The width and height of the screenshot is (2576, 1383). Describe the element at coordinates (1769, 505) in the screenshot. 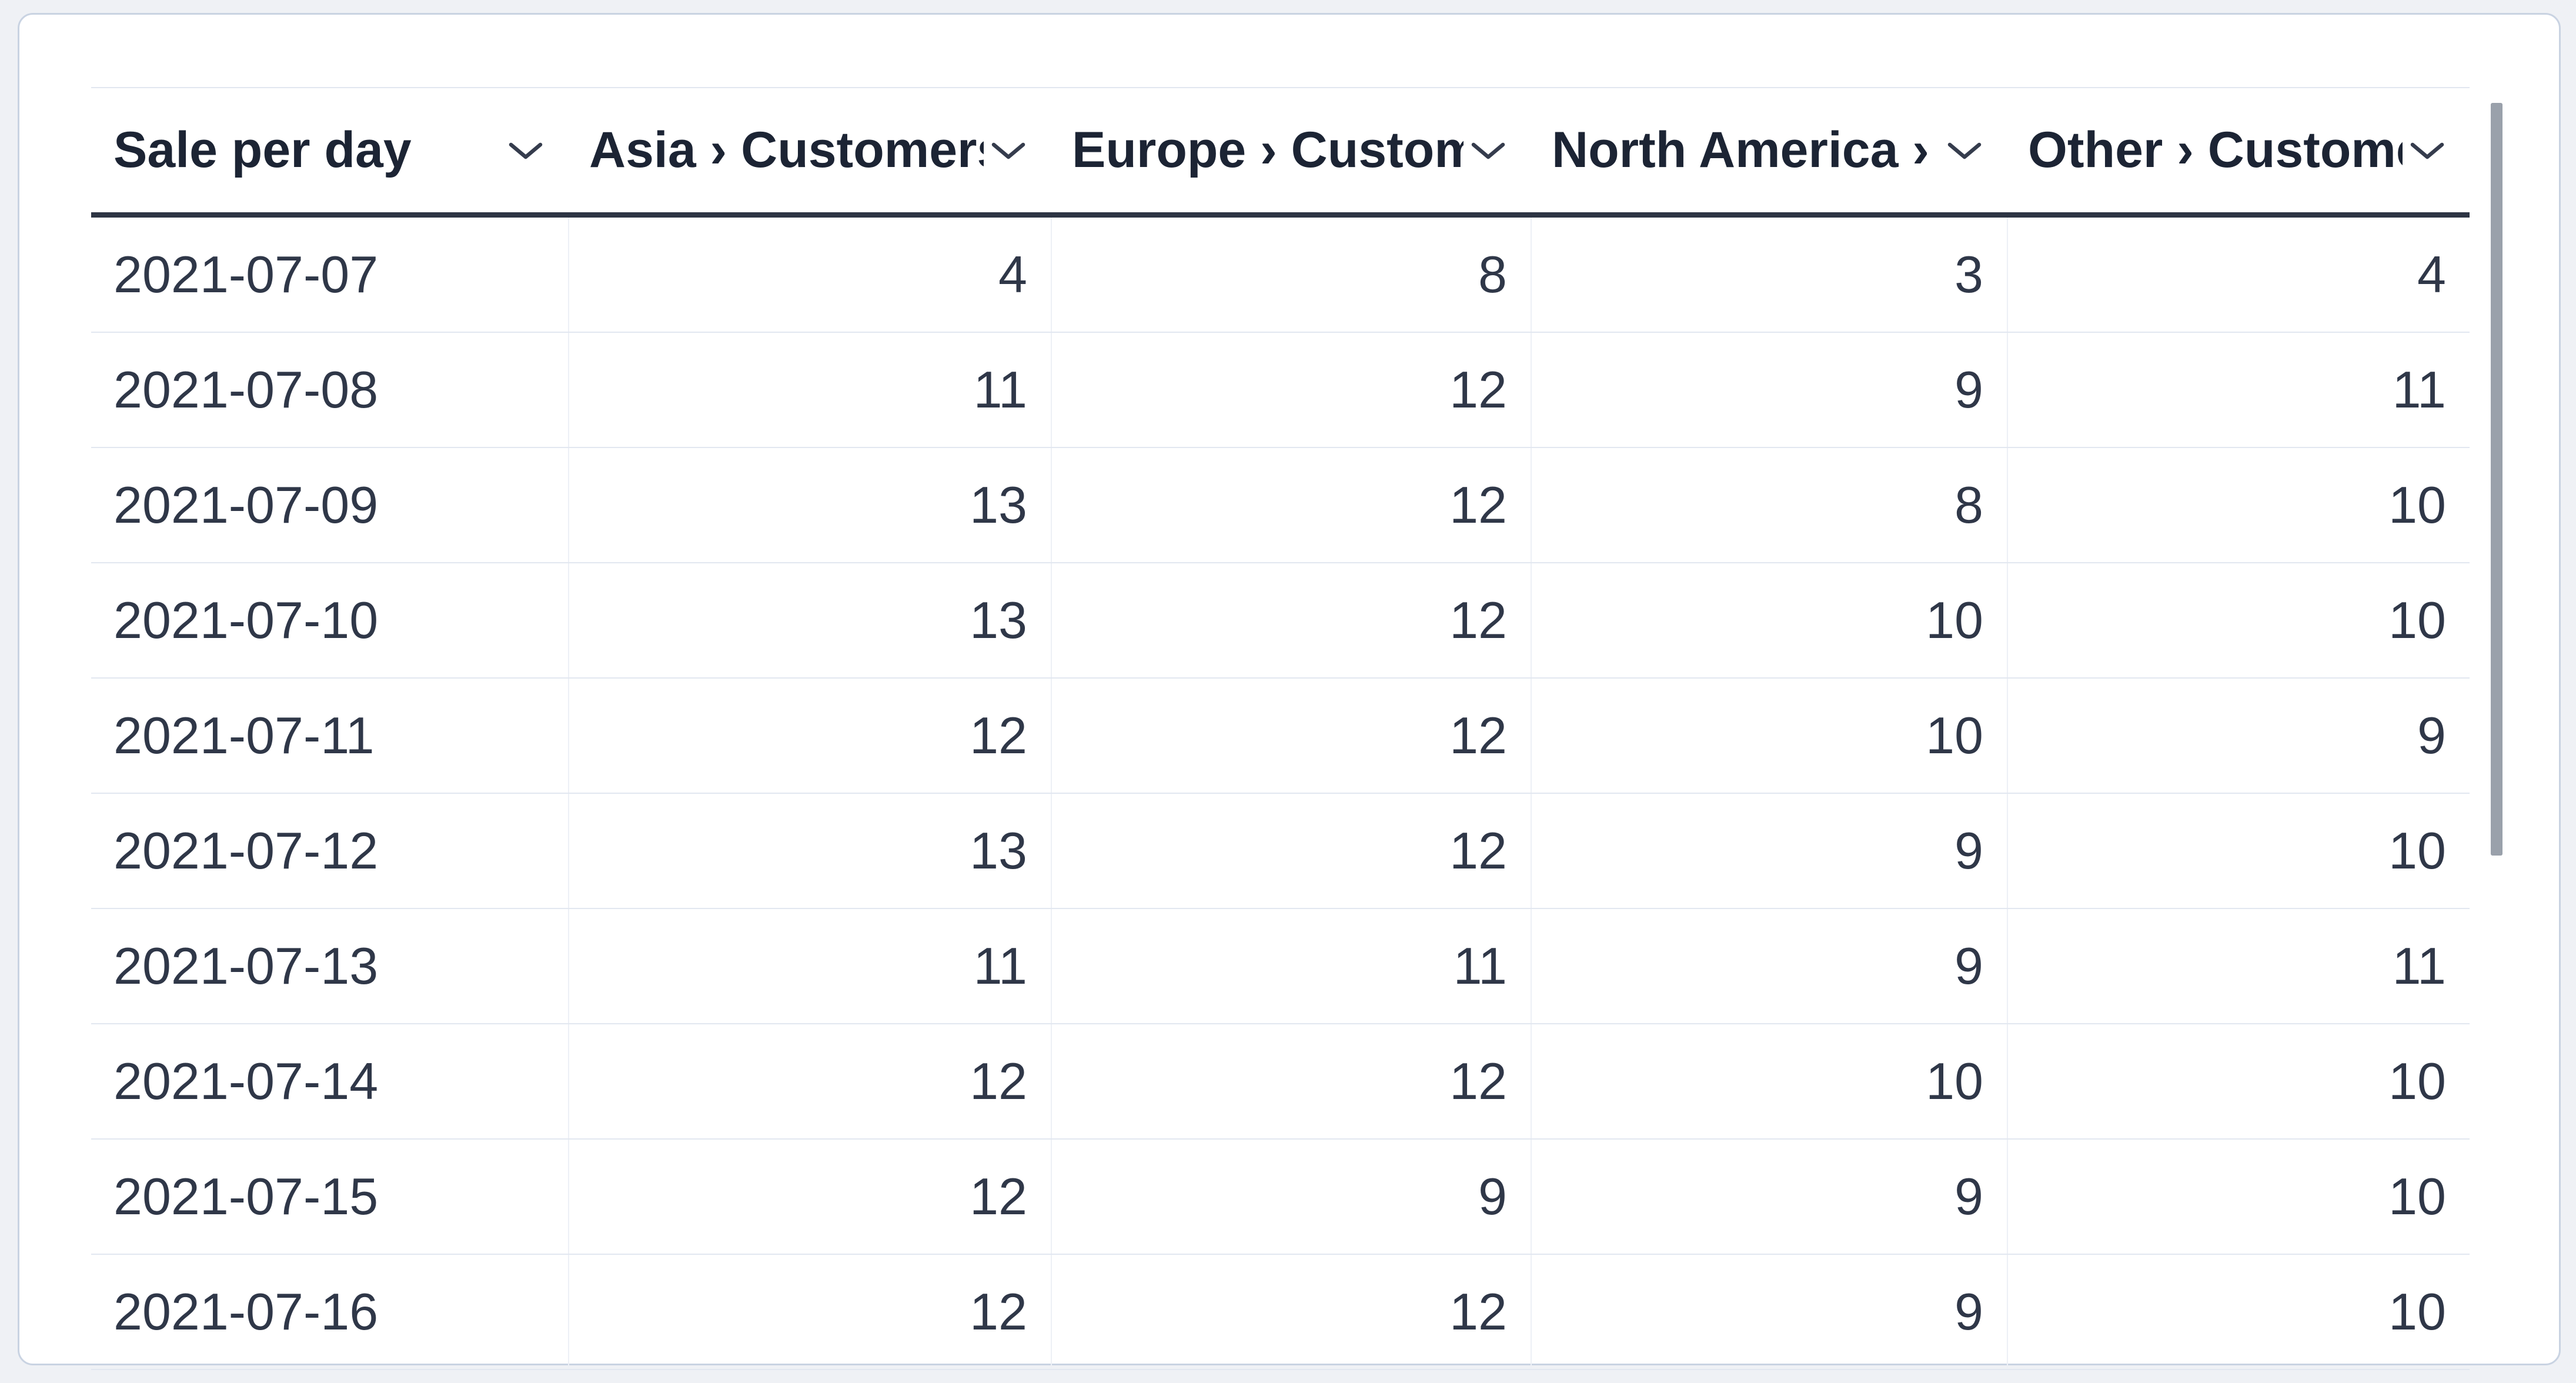

I see `value-cell-north-america: 8` at that location.